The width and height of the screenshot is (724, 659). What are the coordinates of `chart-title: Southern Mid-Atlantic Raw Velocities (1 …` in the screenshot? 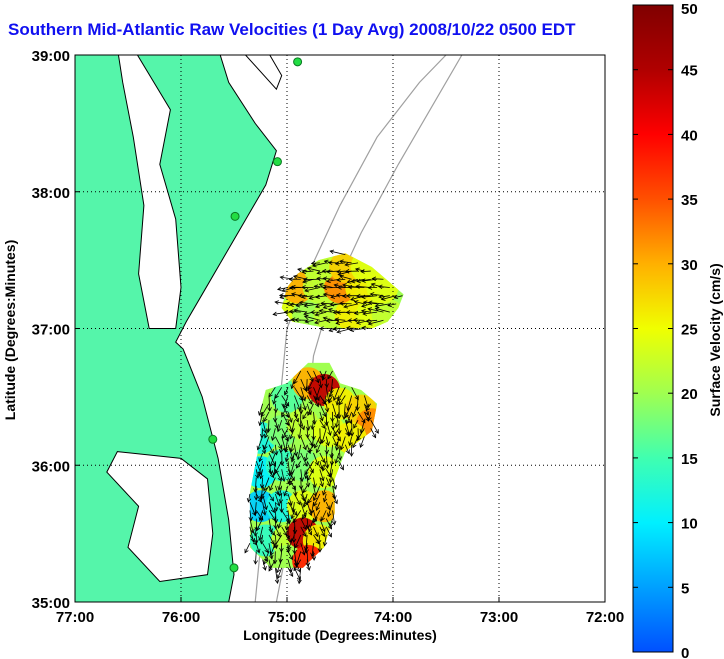 It's located at (292, 29).